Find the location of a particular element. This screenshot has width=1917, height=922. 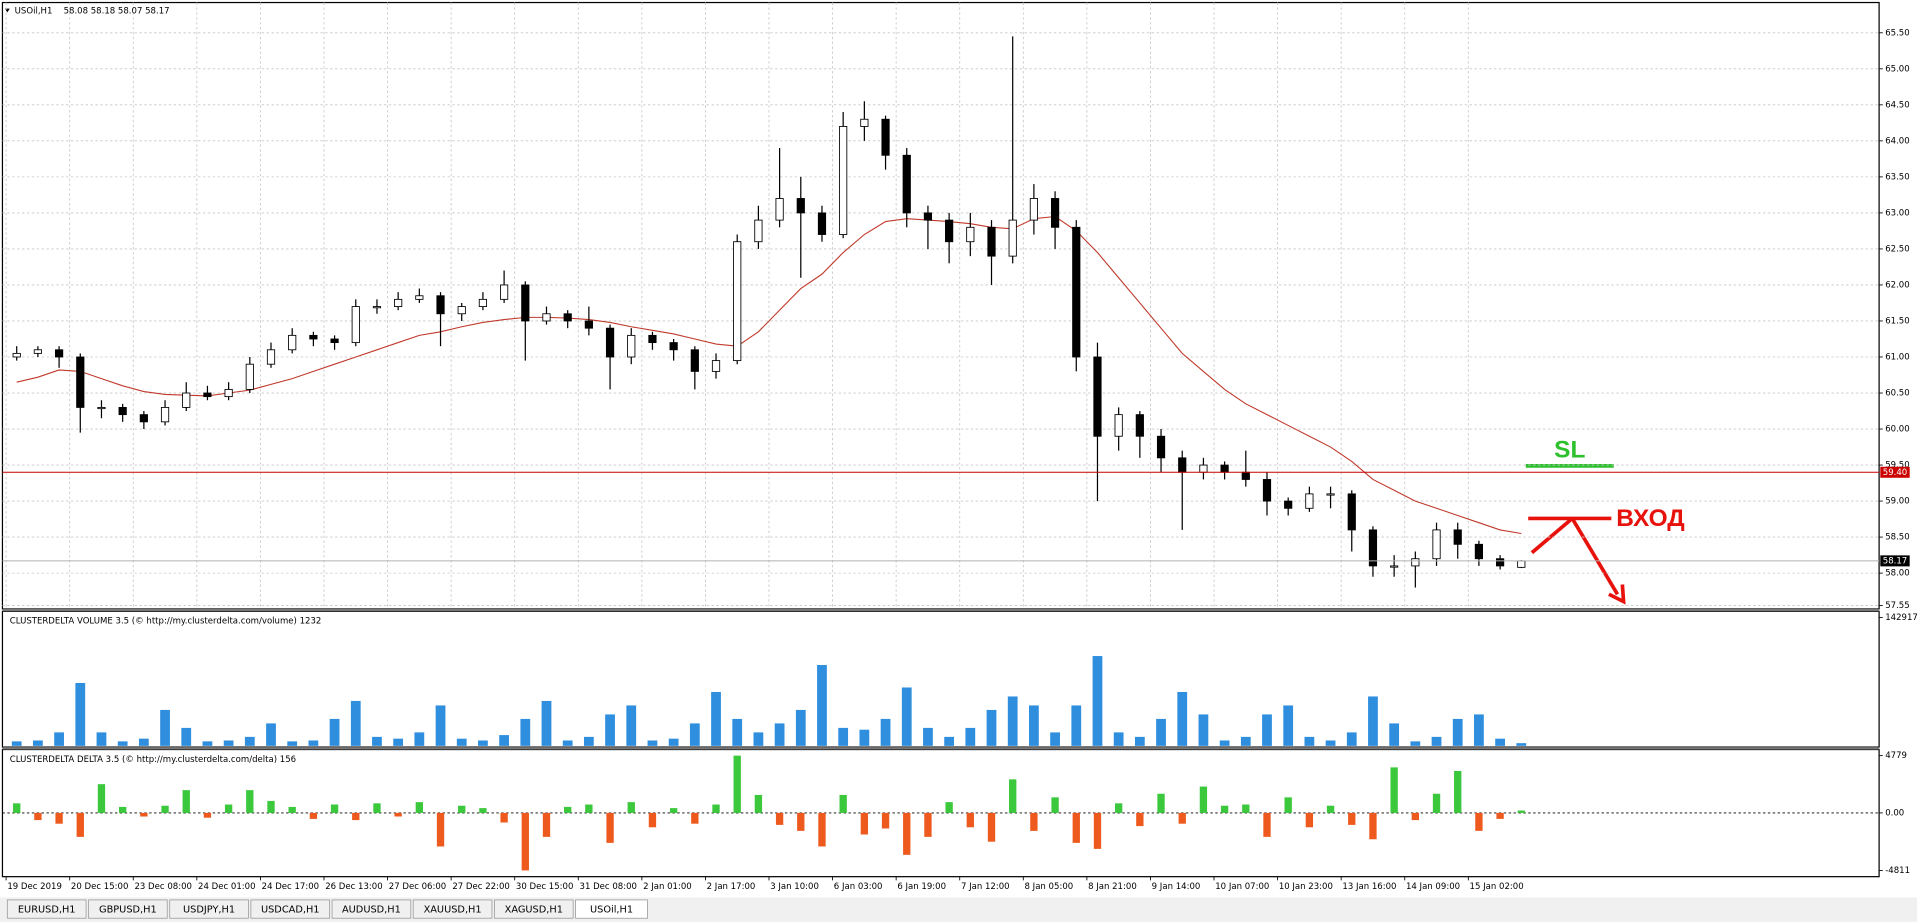

tab-label: USDCAD,H1 is located at coordinates (290, 910).